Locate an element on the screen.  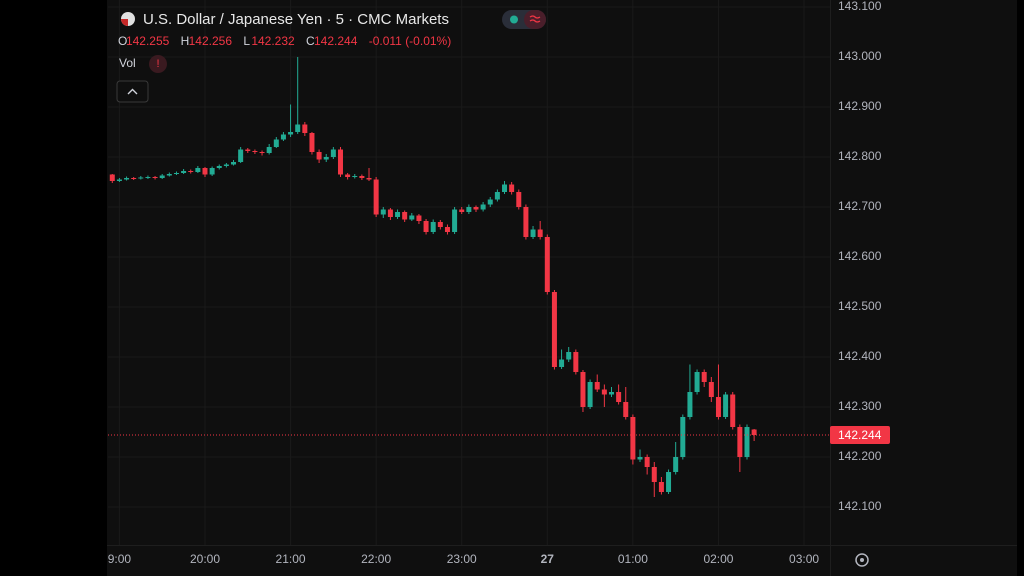
x-tick-label: 20:00 is located at coordinates (205, 559).